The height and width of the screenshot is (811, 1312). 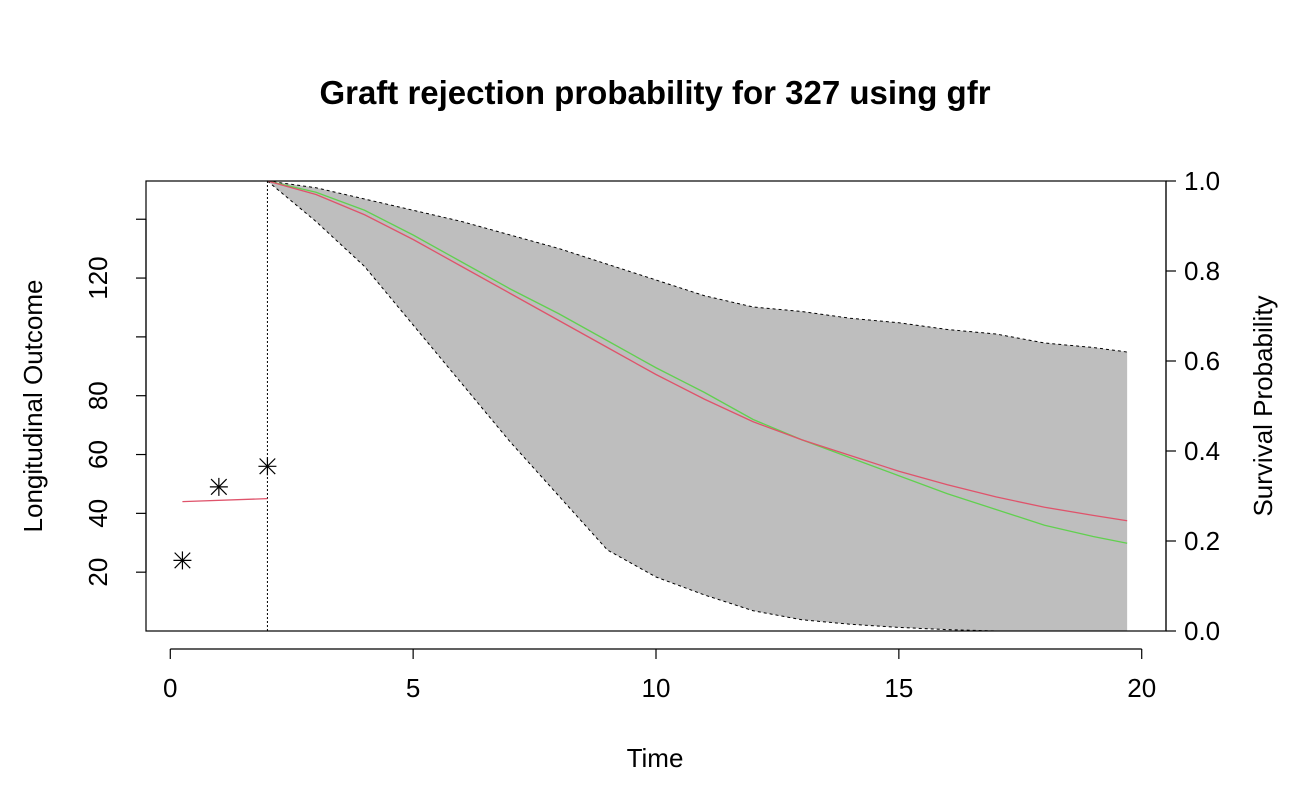 What do you see at coordinates (655, 758) in the screenshot?
I see `x-axis-label: Time` at bounding box center [655, 758].